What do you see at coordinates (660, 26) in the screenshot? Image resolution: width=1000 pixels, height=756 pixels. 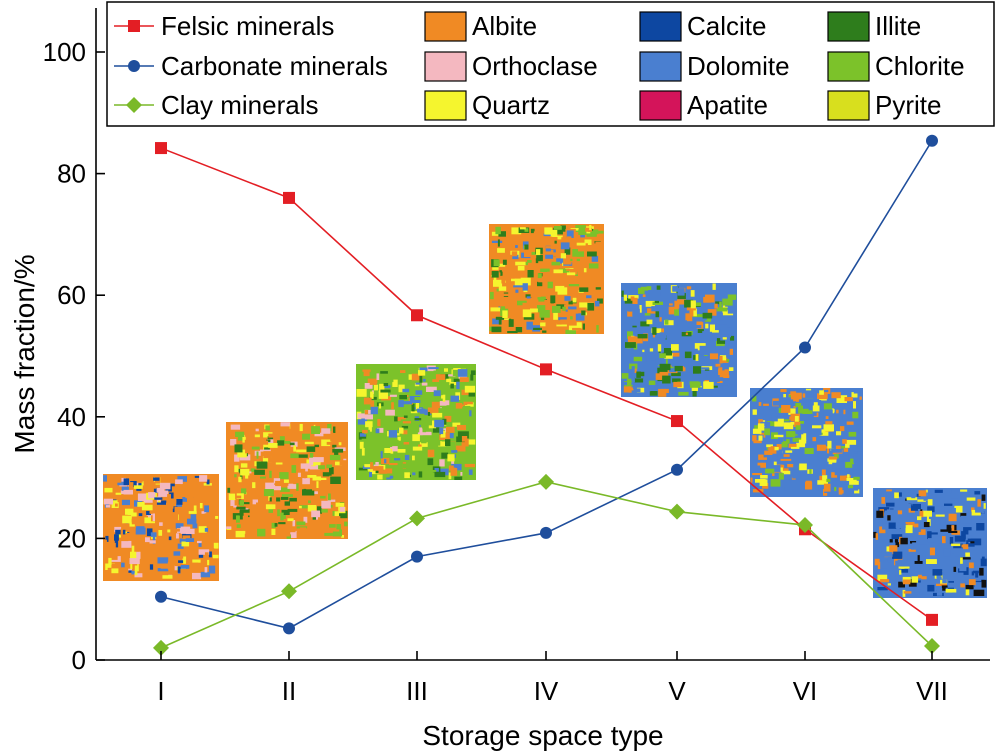 I see `mineral-swatch` at bounding box center [660, 26].